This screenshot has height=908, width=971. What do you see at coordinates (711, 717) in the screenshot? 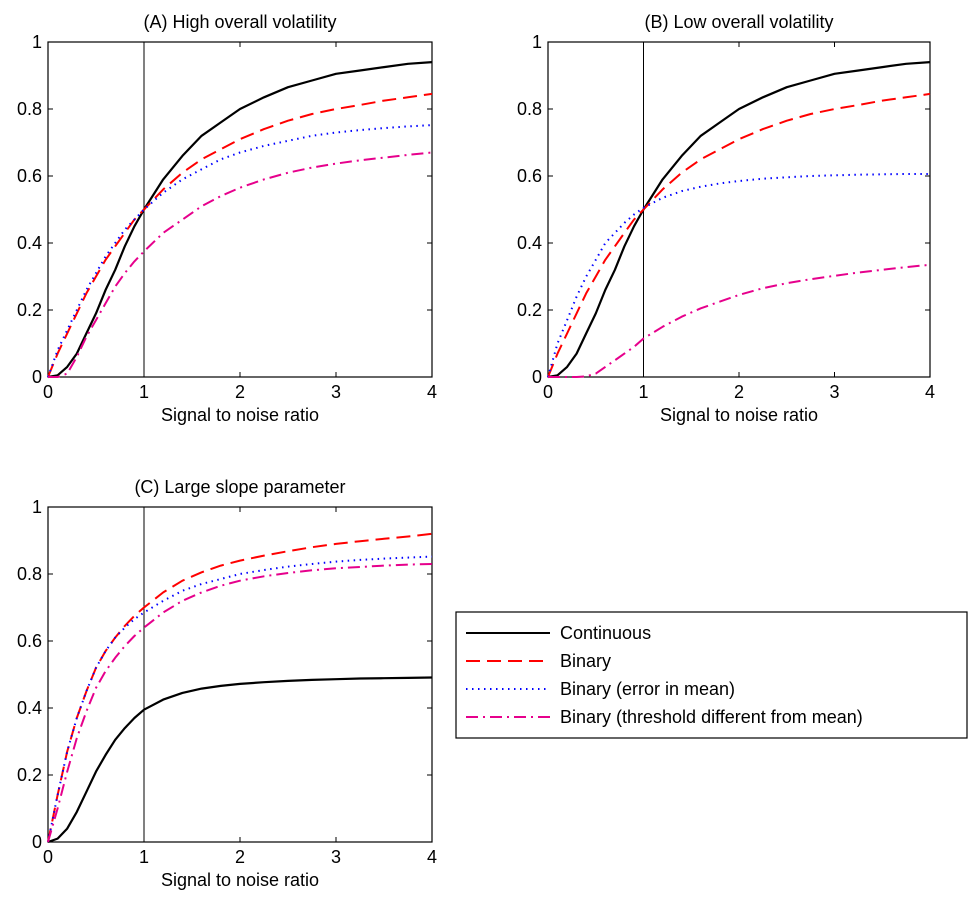
I see `legend-label: Binary (threshold different from mean)` at bounding box center [711, 717].